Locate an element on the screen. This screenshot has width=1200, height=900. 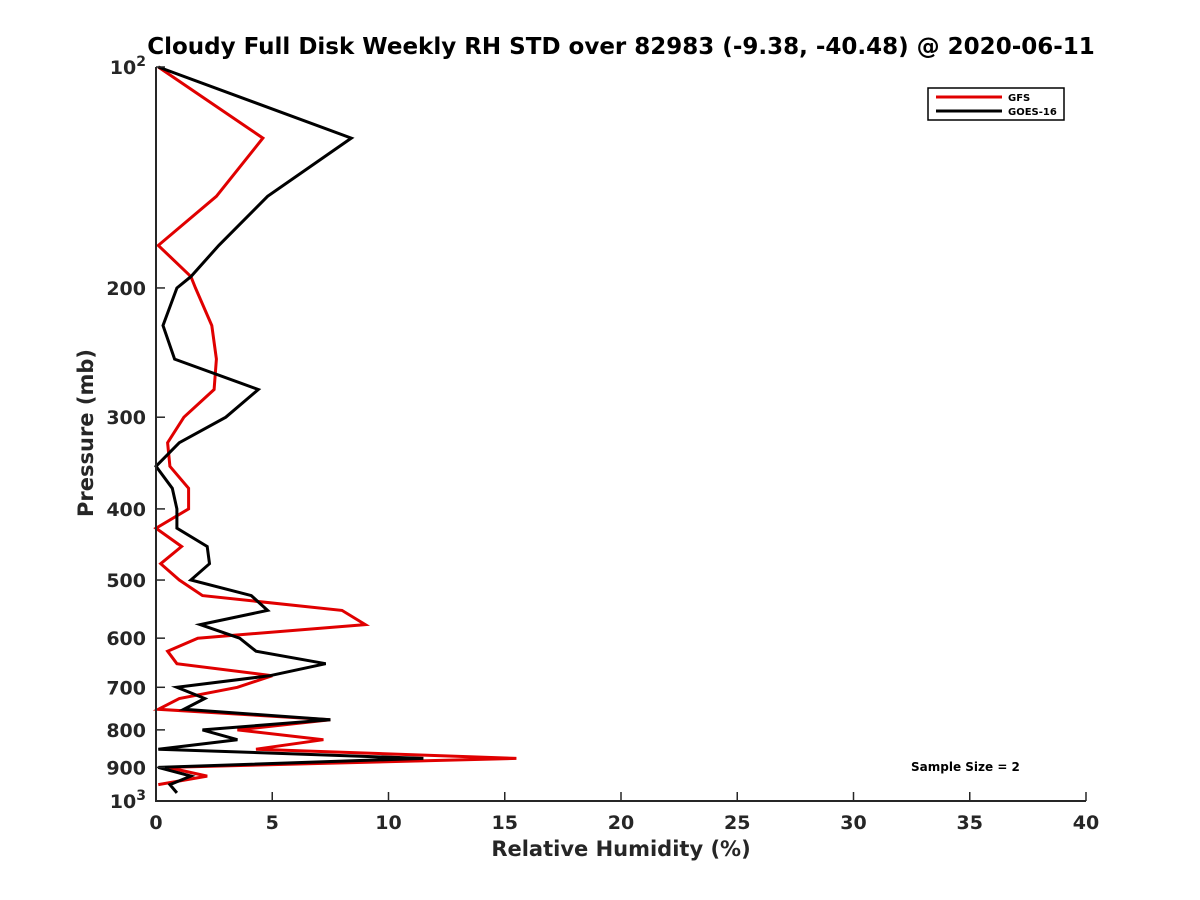
x-tick-label: 40 is located at coordinates (1086, 823).